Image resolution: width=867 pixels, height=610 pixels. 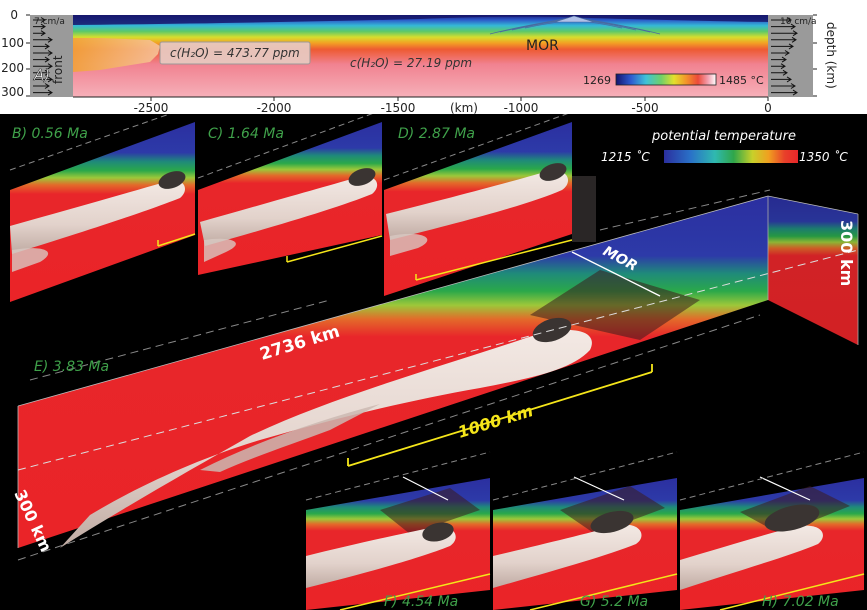 I want to click on depth-label-right: 300 km, so click(x=846, y=253).